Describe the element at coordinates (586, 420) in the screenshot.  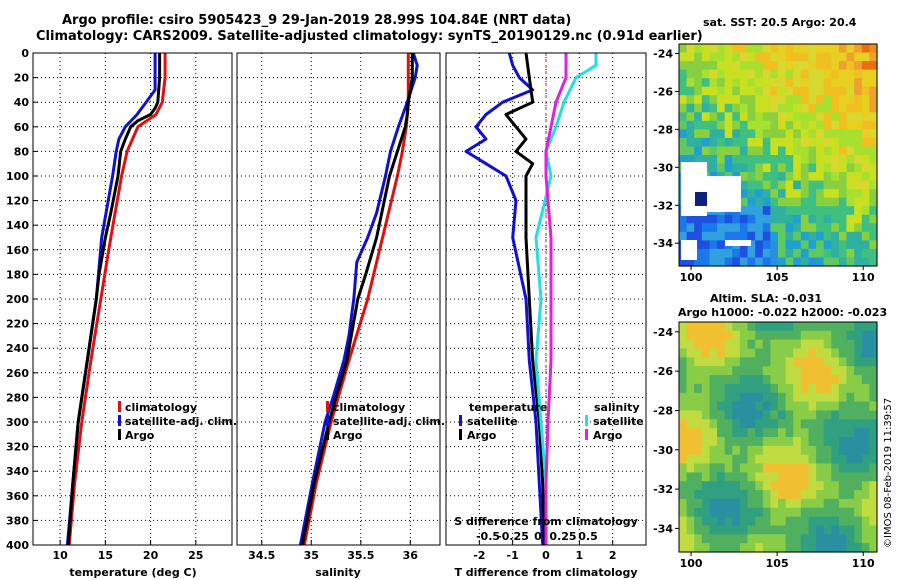
I see `diff-legend-sal-swatch` at that location.